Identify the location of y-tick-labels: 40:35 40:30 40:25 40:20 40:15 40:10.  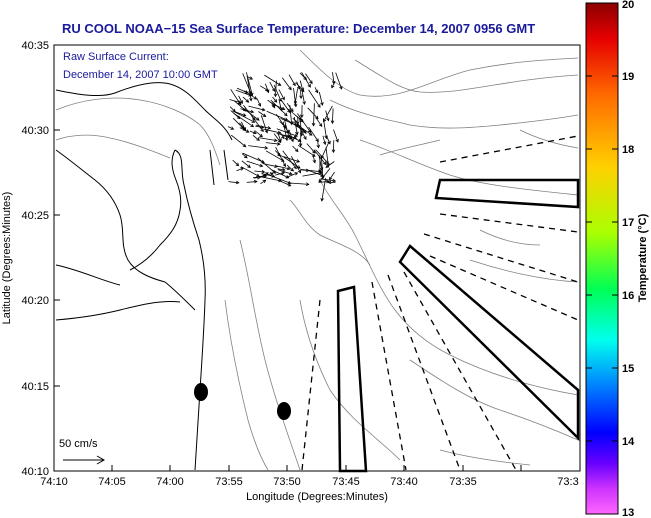
(35, 259).